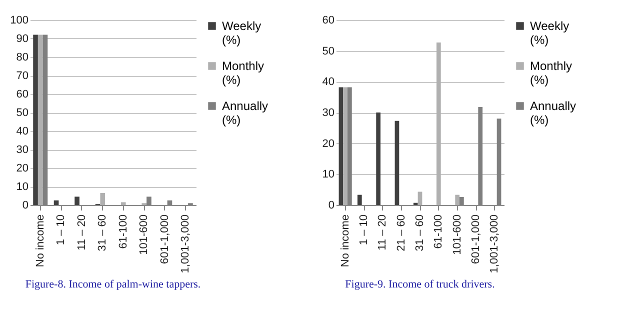  I want to click on y-tick-label: 70, so click(22, 76).